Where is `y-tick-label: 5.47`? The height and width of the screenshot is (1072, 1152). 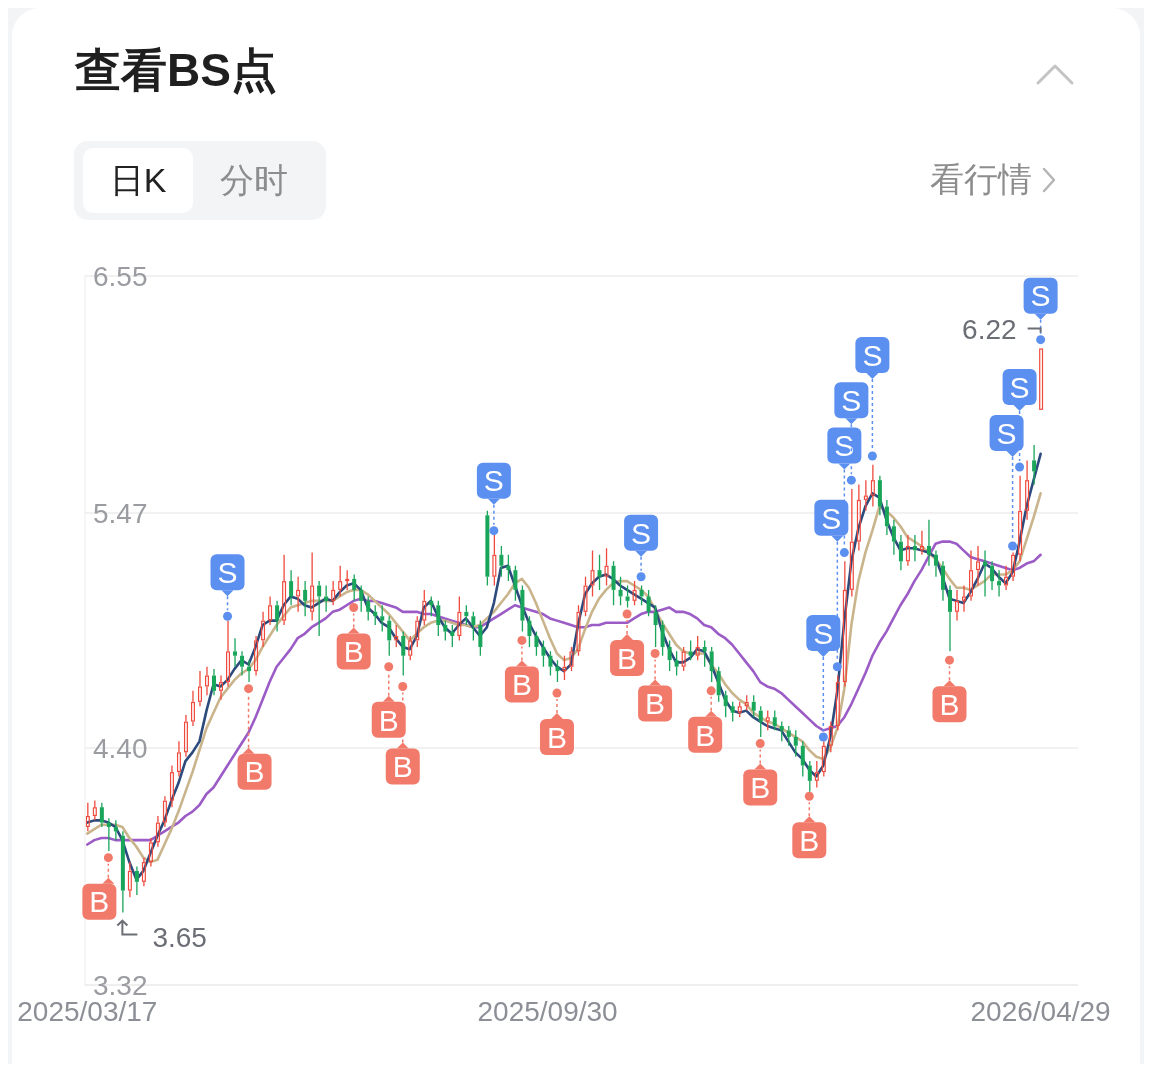 y-tick-label: 5.47 is located at coordinates (120, 514).